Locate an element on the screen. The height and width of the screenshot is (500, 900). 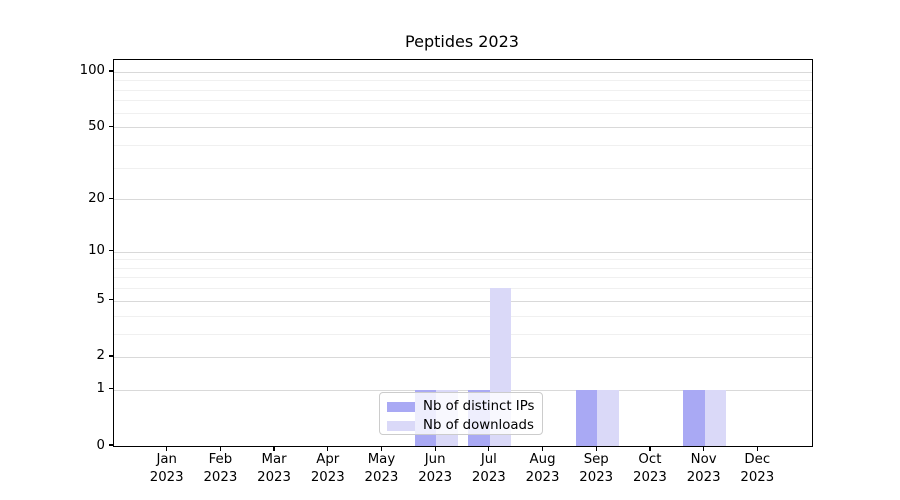
x-tick-label: Oct 2023 is located at coordinates (650, 468).